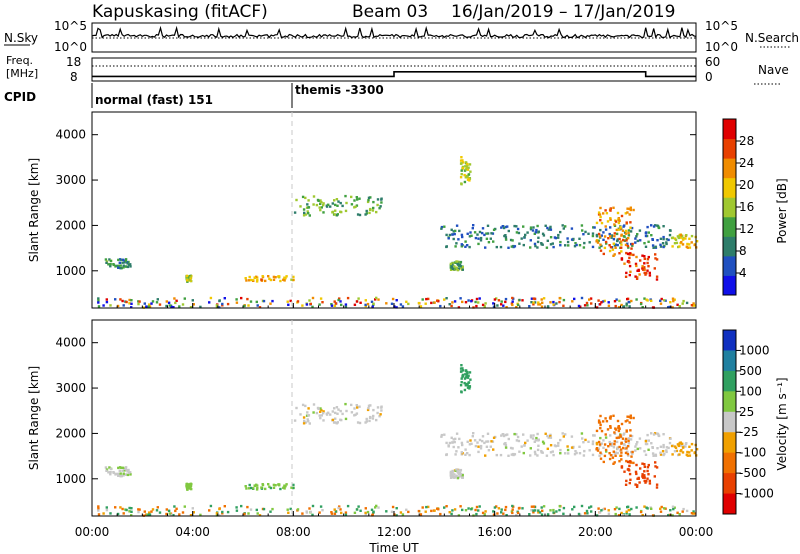 Image resolution: width=800 pixels, height=554 pixels. What do you see at coordinates (70, 433) in the screenshot?
I see `y-tick-label: 2000` at bounding box center [70, 433].